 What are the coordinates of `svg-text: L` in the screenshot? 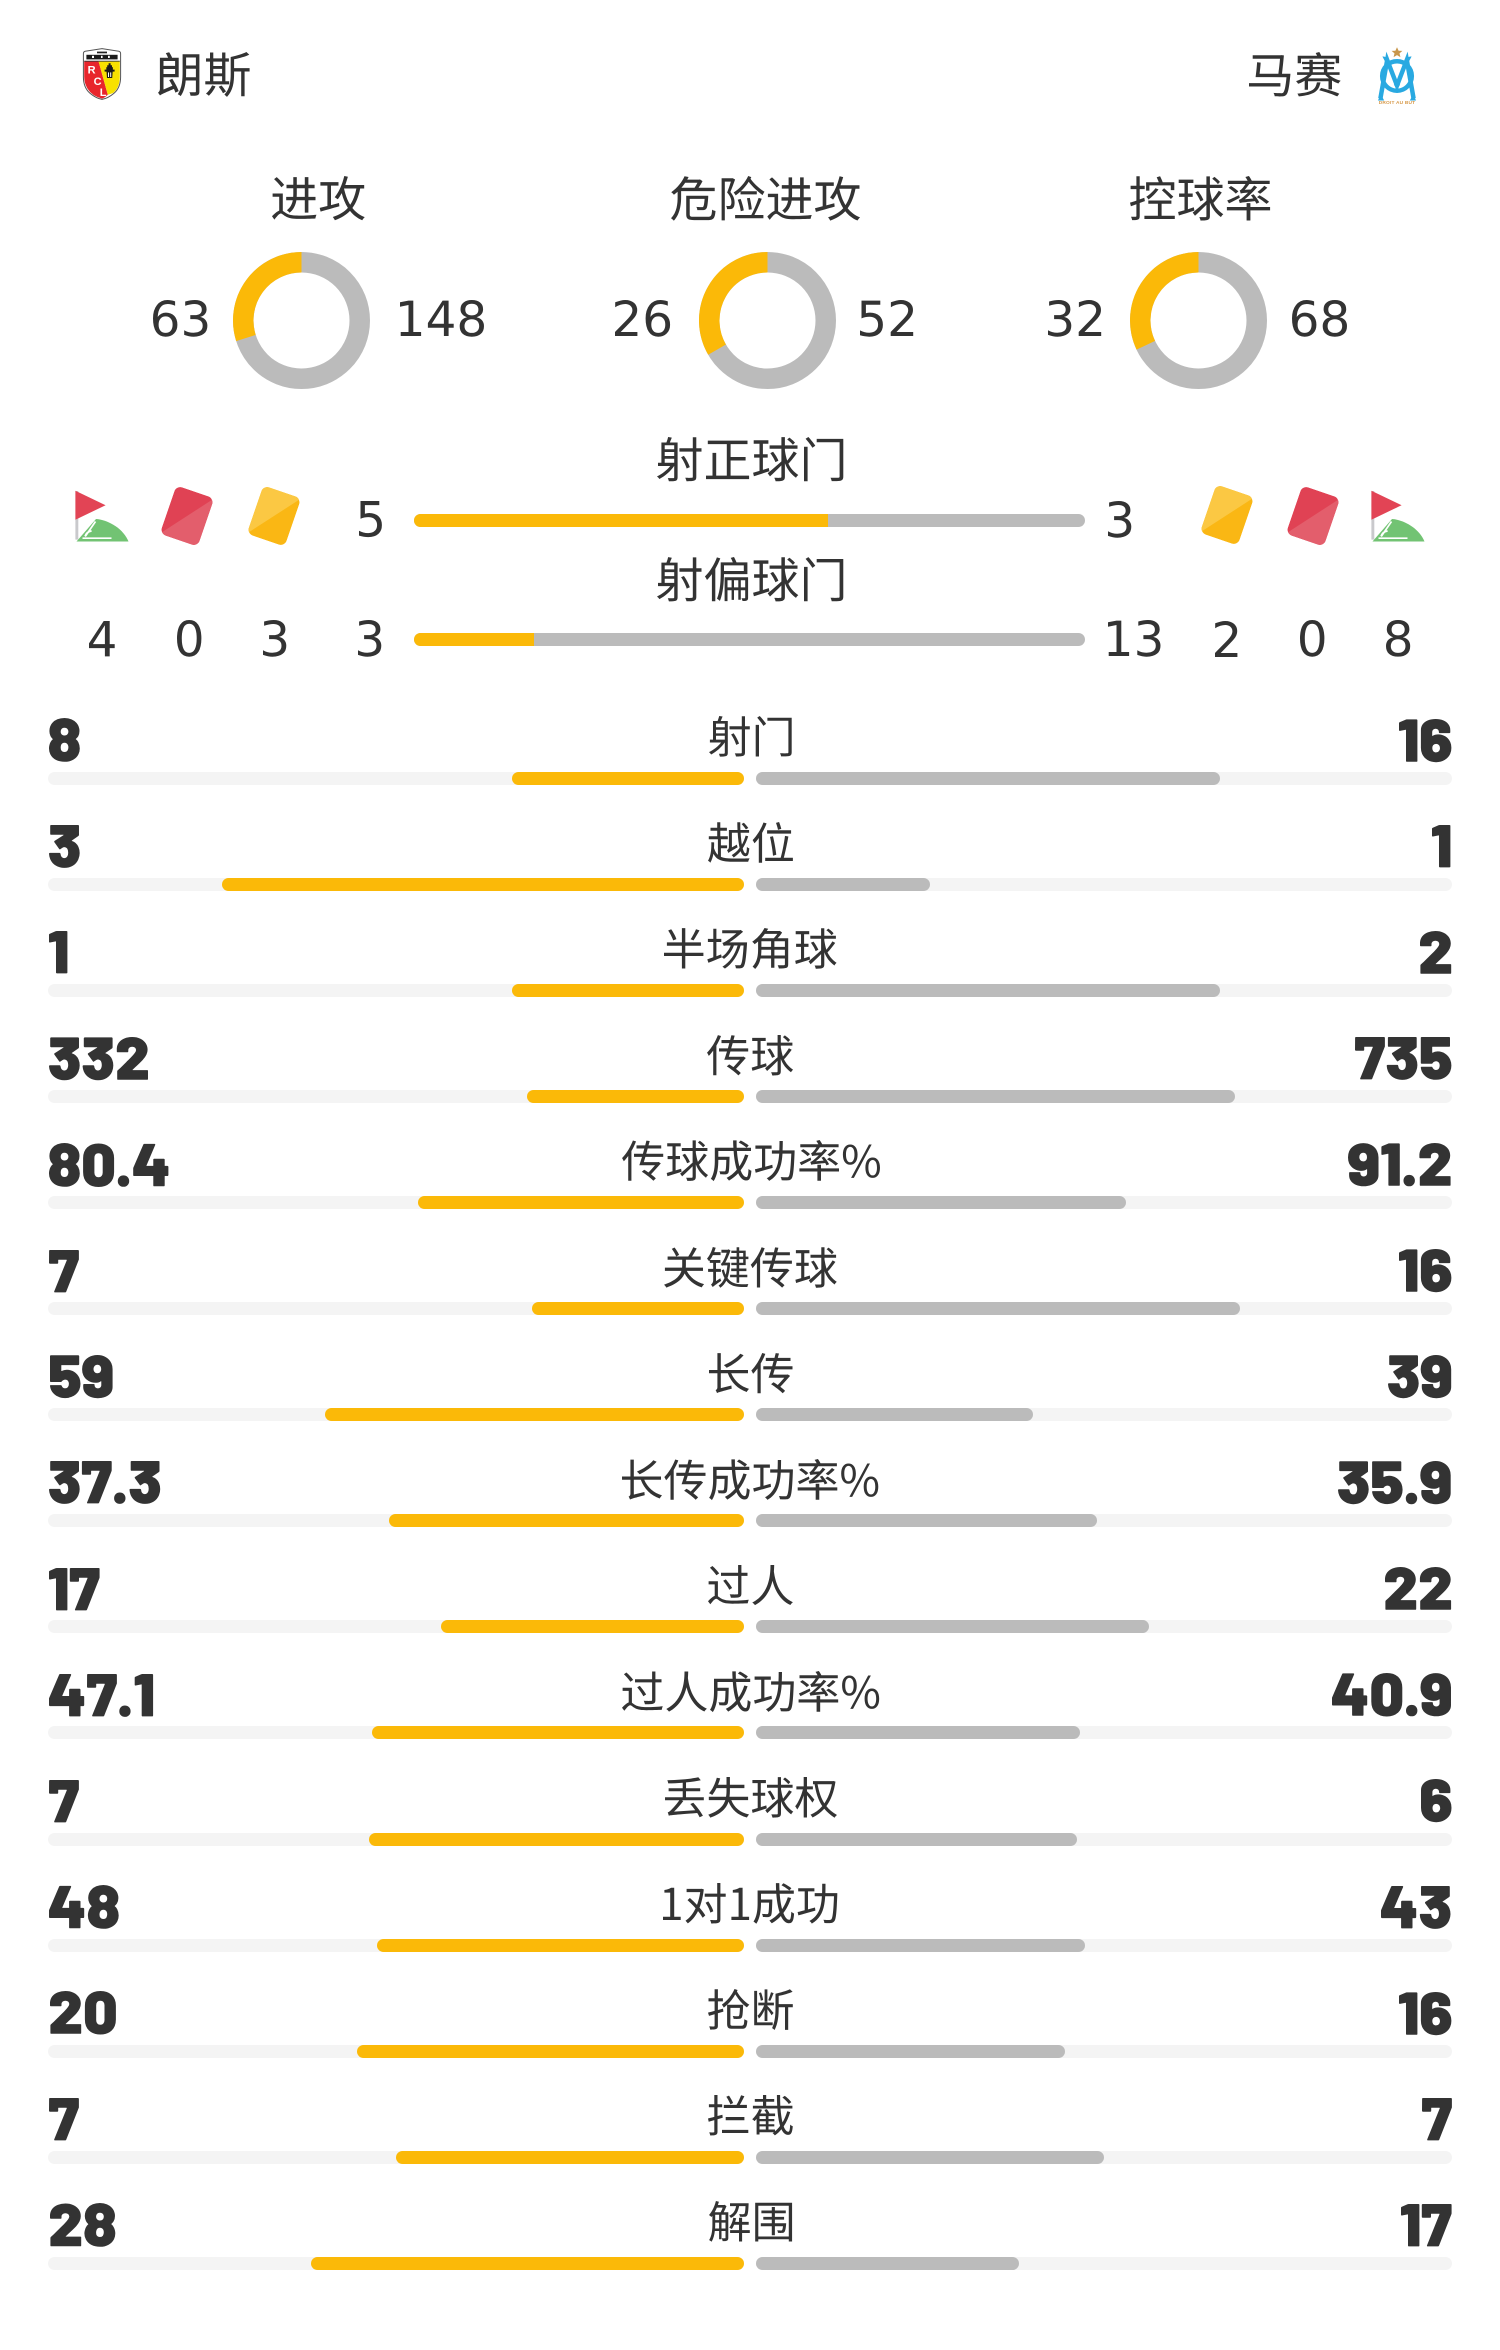 It's located at (102, 93).